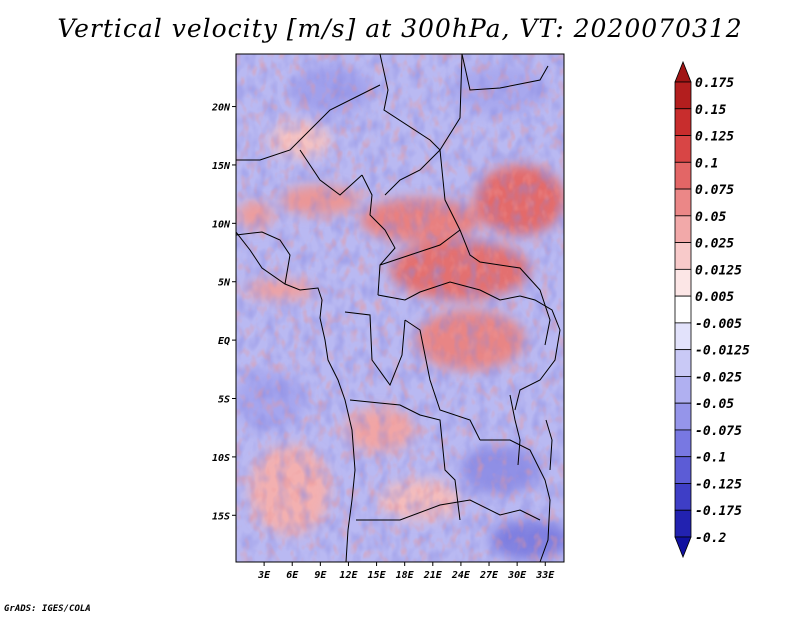 Image resolution: width=800 pixels, height=618 pixels. What do you see at coordinates (320, 575) in the screenshot?
I see `x-tick-label: 9E` at bounding box center [320, 575].